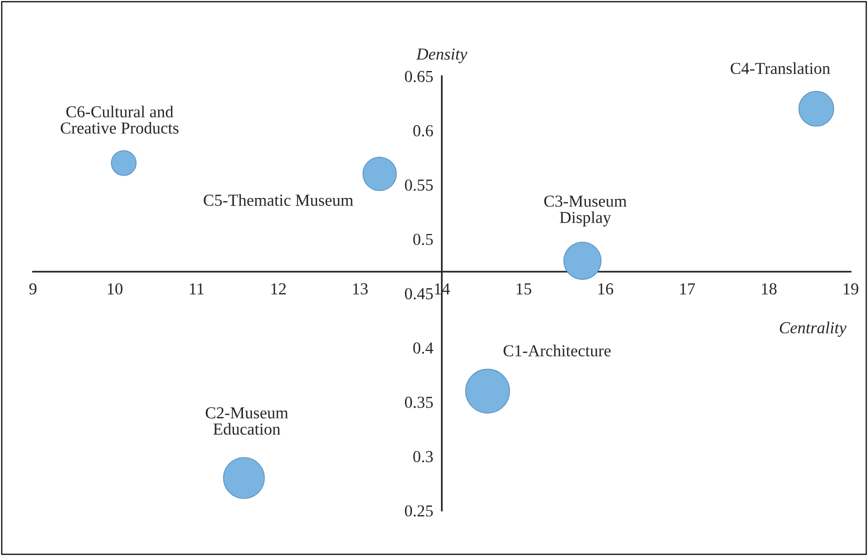 The width and height of the screenshot is (868, 556). I want to click on annotation: C5-Thematic Museum, so click(279, 200).